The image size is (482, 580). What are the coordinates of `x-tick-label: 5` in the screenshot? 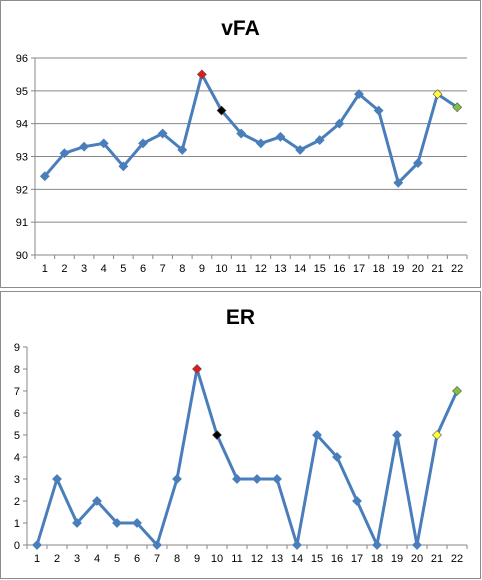 It's located at (123, 269).